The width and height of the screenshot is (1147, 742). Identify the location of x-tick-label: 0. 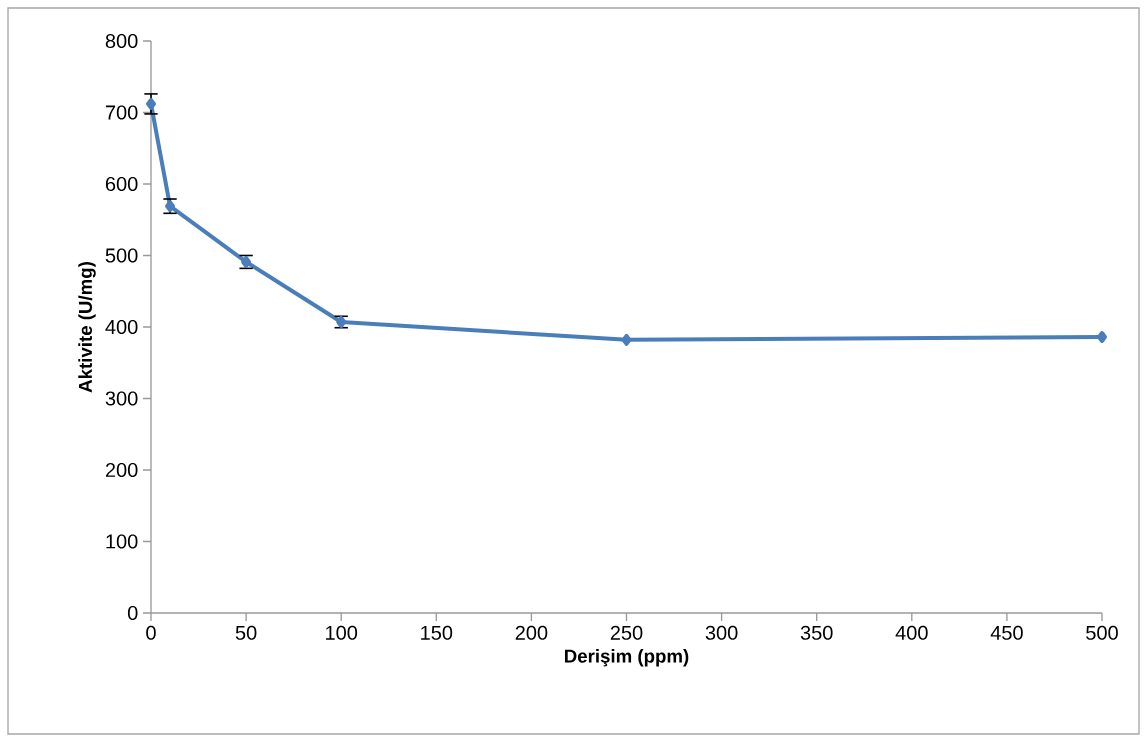
(151, 632).